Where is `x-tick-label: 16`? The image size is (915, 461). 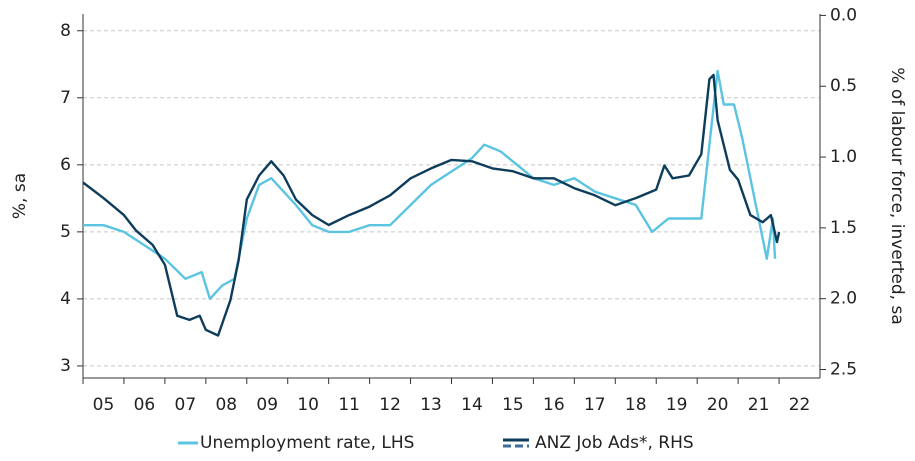
x-tick-label: 16 is located at coordinates (554, 405).